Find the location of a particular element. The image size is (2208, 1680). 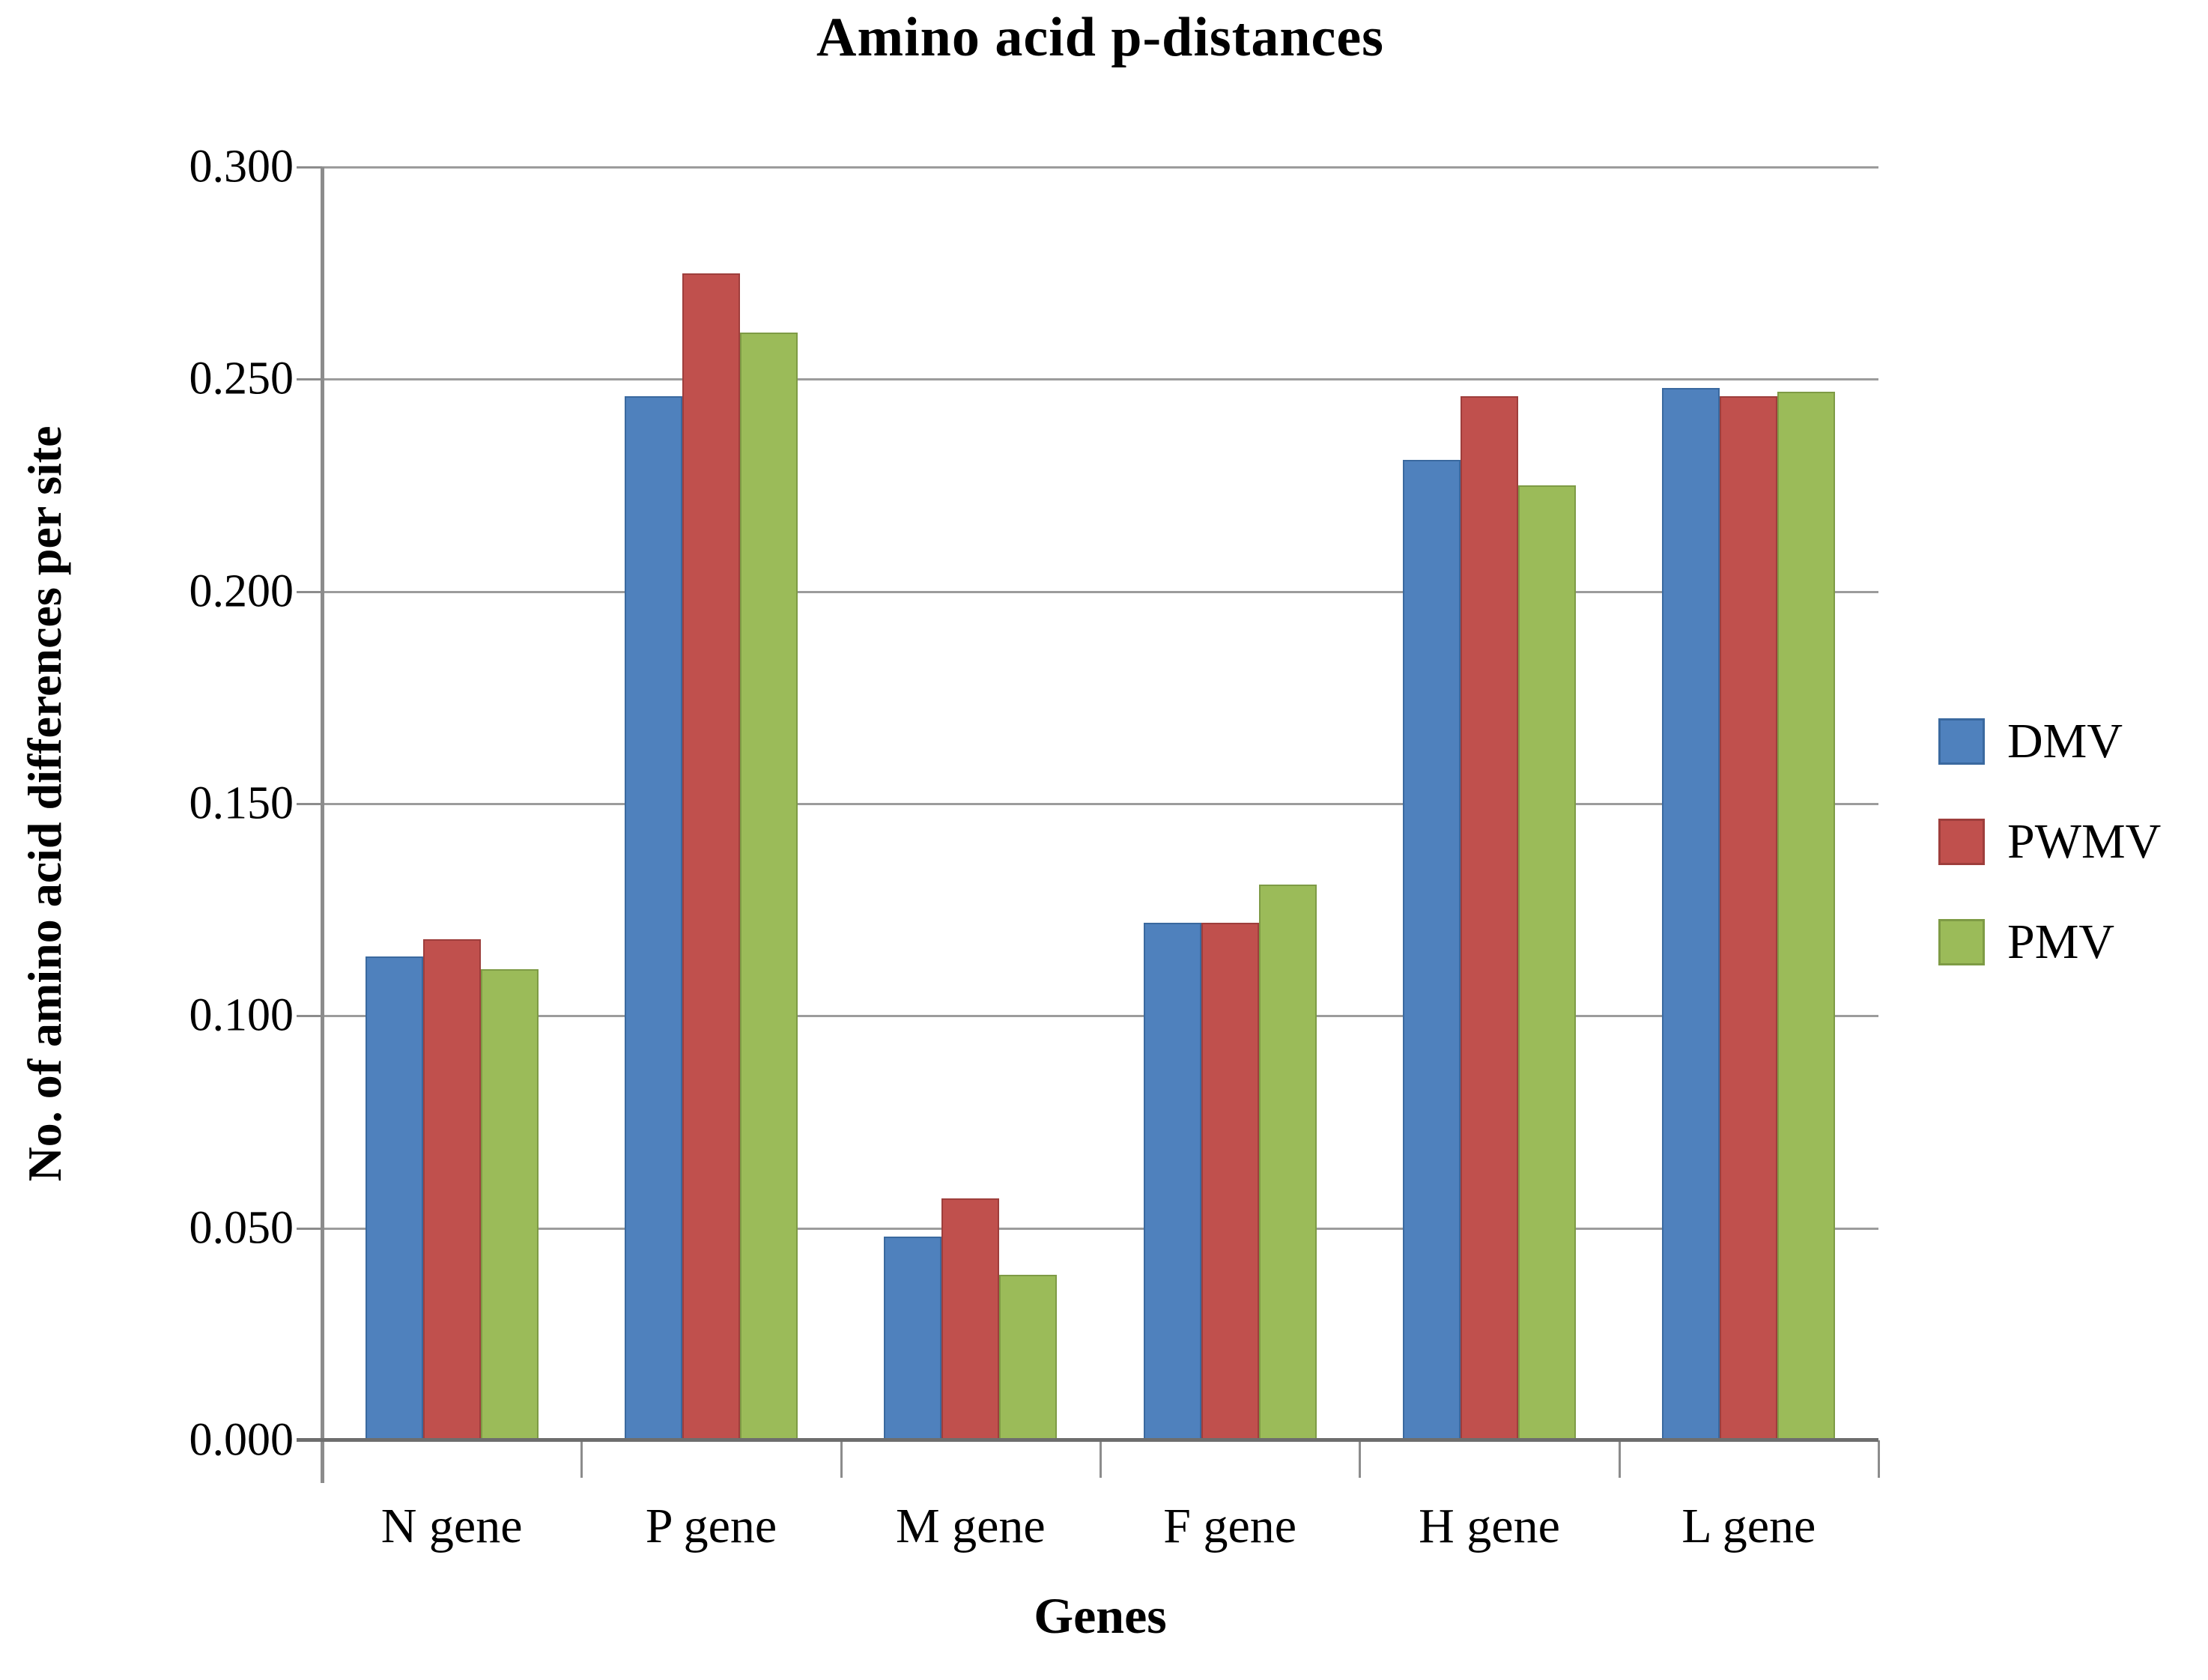

x-axis-title: Genes is located at coordinates (1100, 1615).